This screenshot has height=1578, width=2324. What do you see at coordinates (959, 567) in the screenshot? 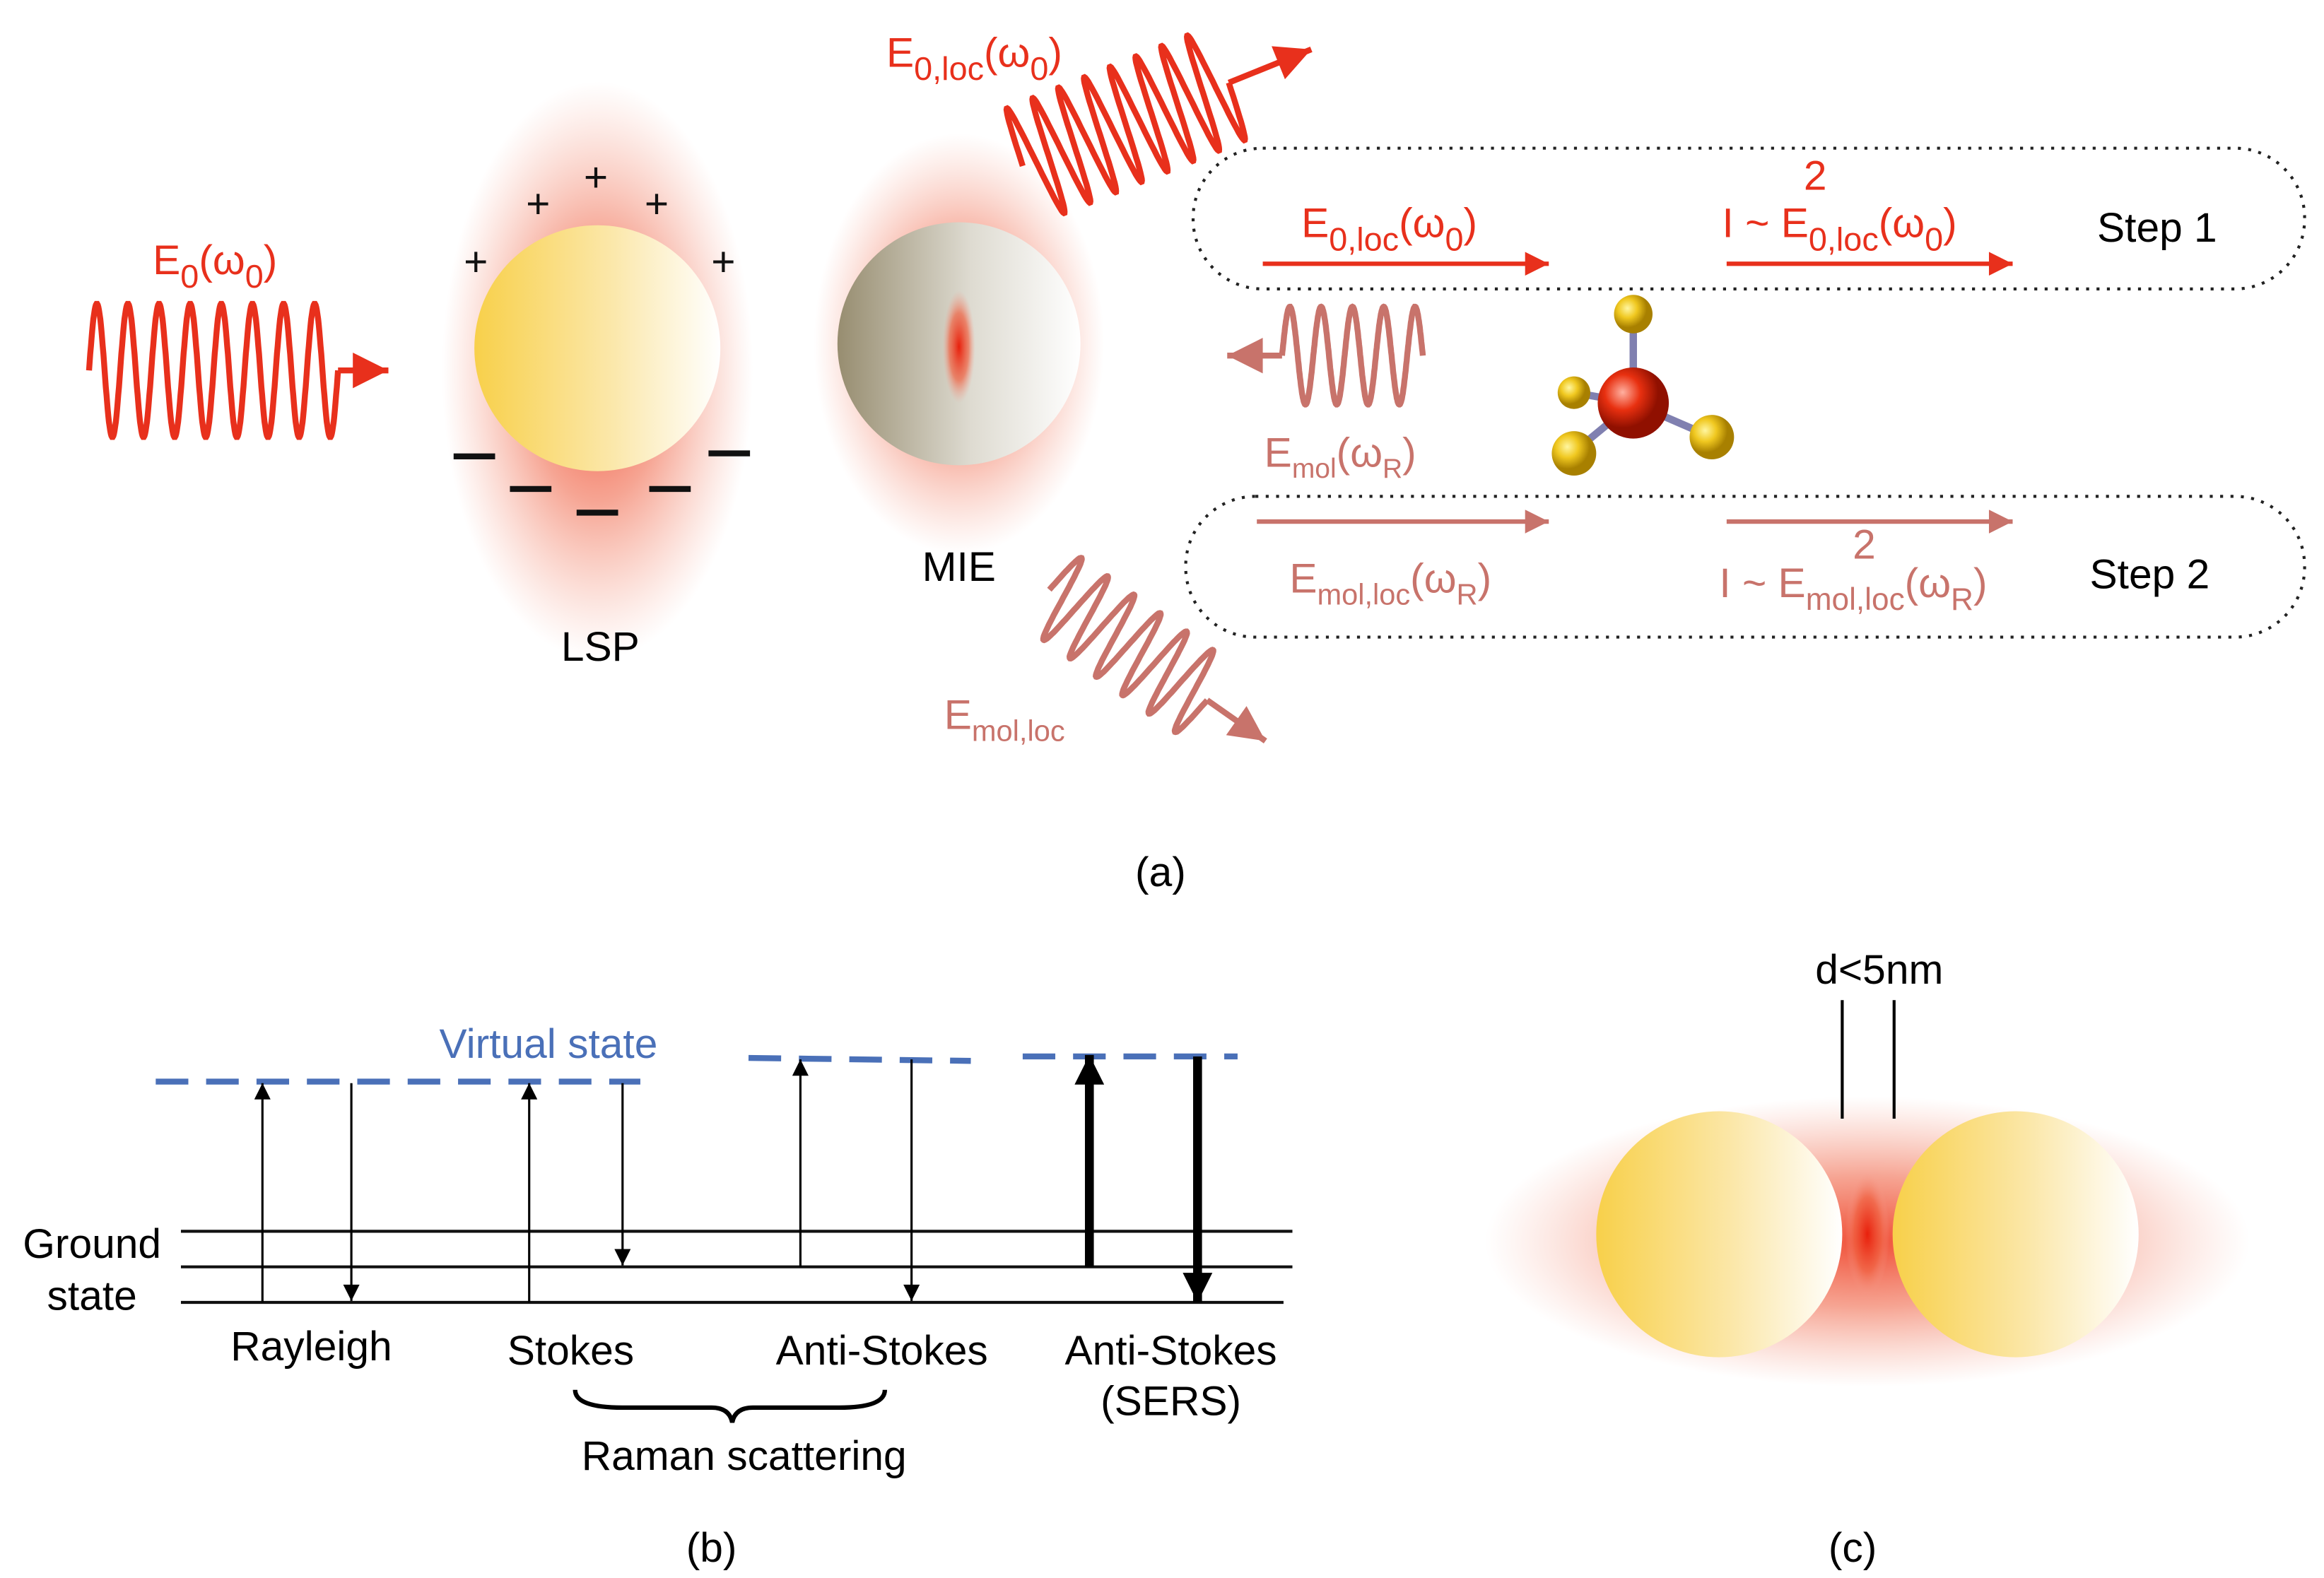
I see `mie-label: MIE` at bounding box center [959, 567].